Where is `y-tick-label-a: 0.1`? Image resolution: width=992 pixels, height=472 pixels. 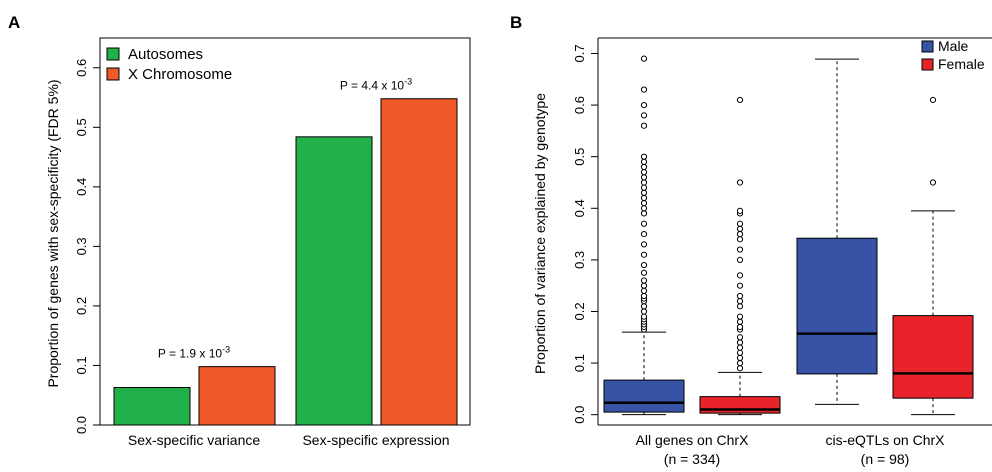
y-tick-label-a: 0.1 is located at coordinates (81, 365).